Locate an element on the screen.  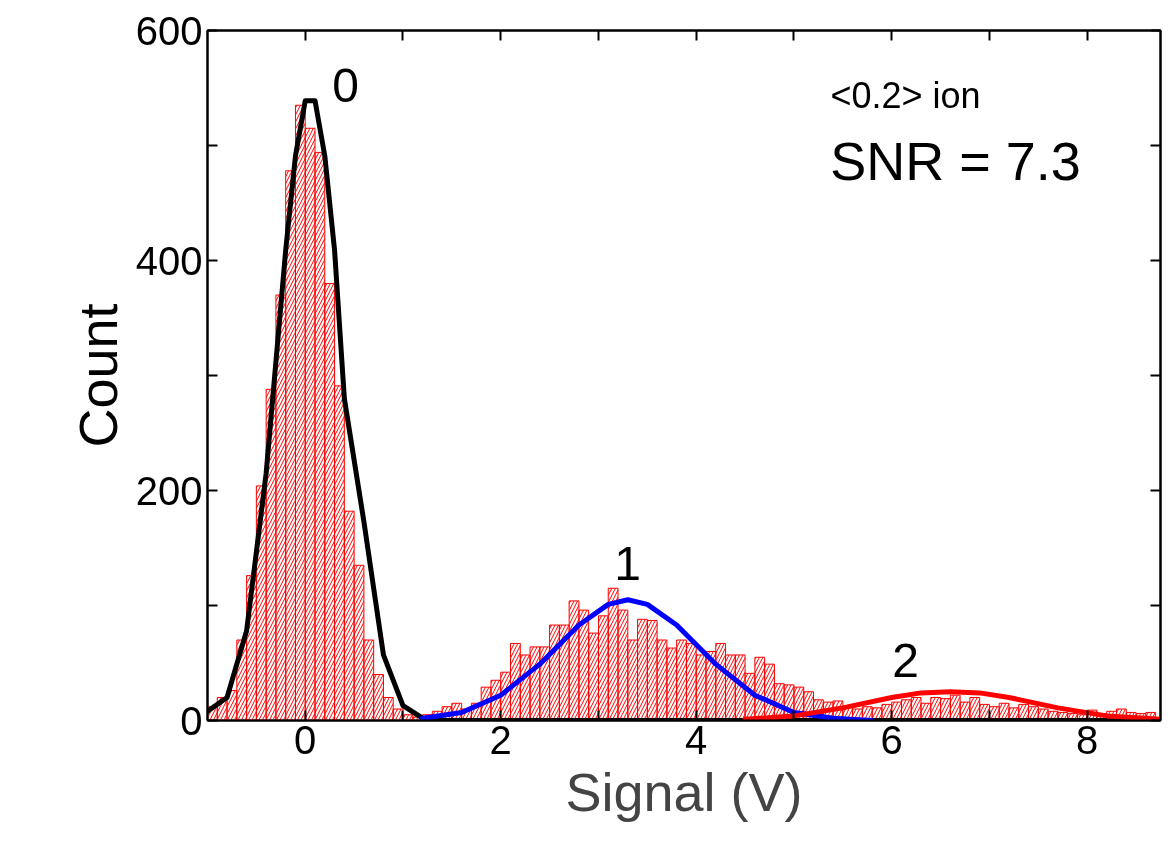
y-tick-label: 600 is located at coordinates (169, 30).